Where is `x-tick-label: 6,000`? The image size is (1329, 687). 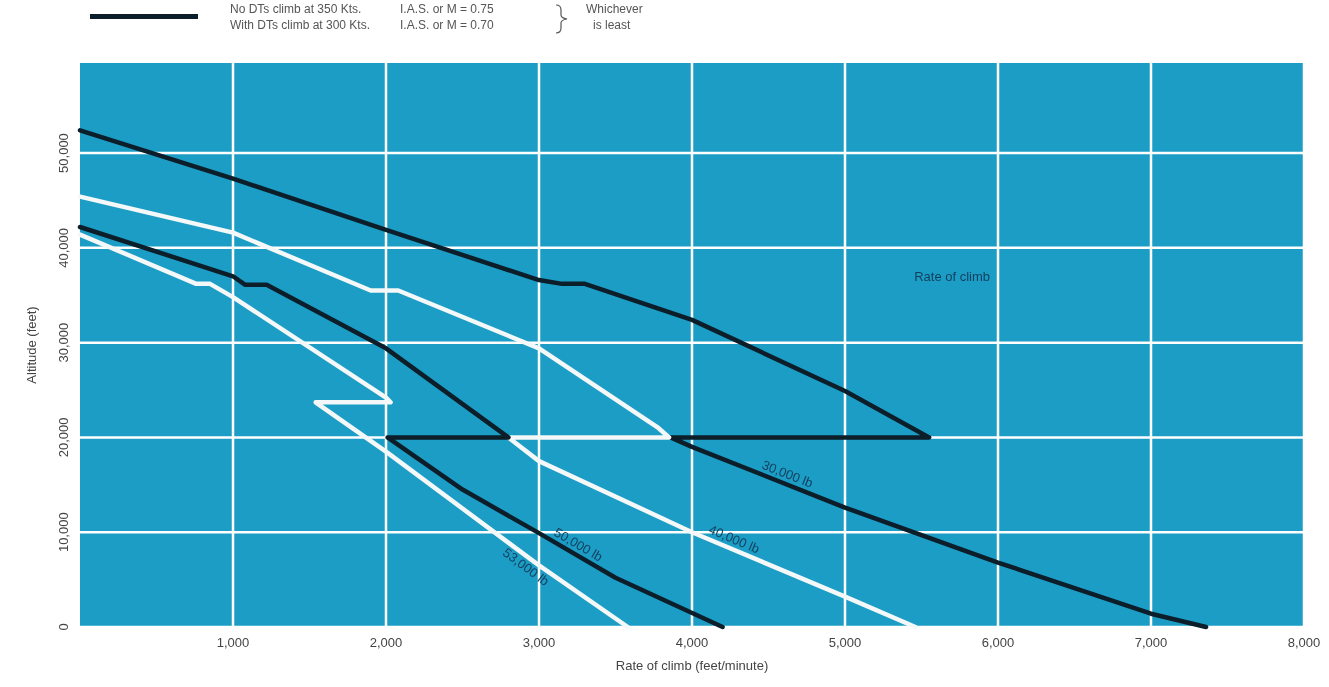 x-tick-label: 6,000 is located at coordinates (998, 642).